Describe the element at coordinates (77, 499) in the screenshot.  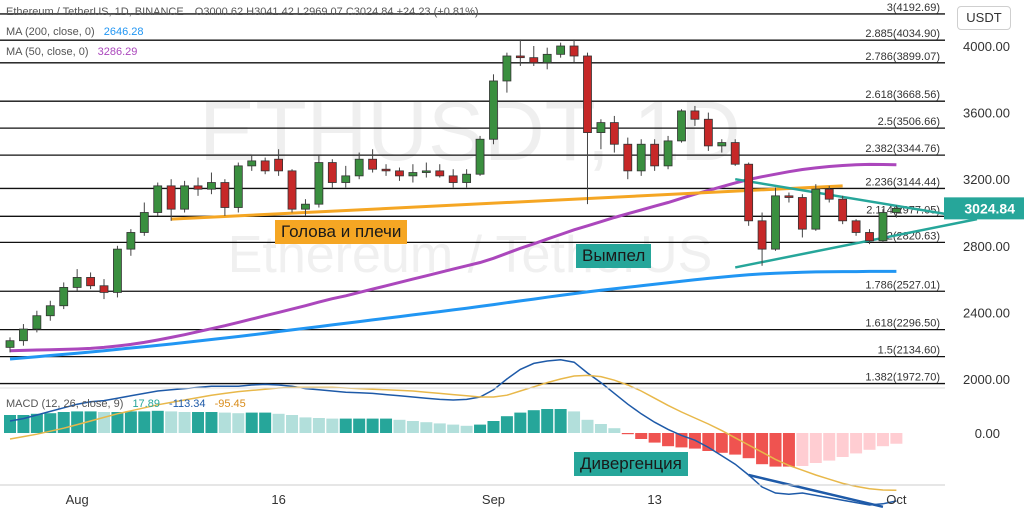
I see `time-tick-label: Aug` at that location.